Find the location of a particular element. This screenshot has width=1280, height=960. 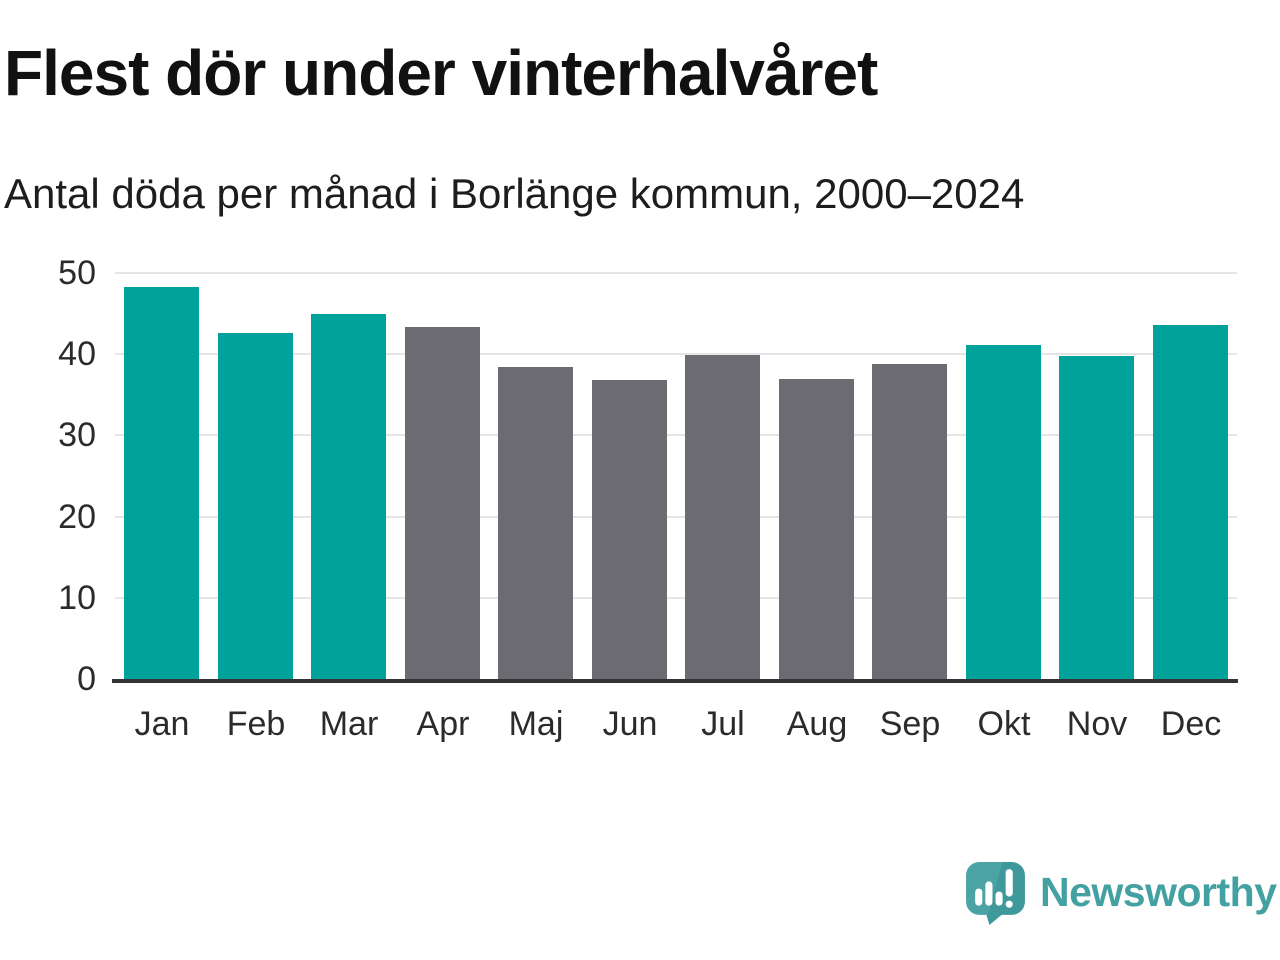

bar-jun is located at coordinates (629, 529).